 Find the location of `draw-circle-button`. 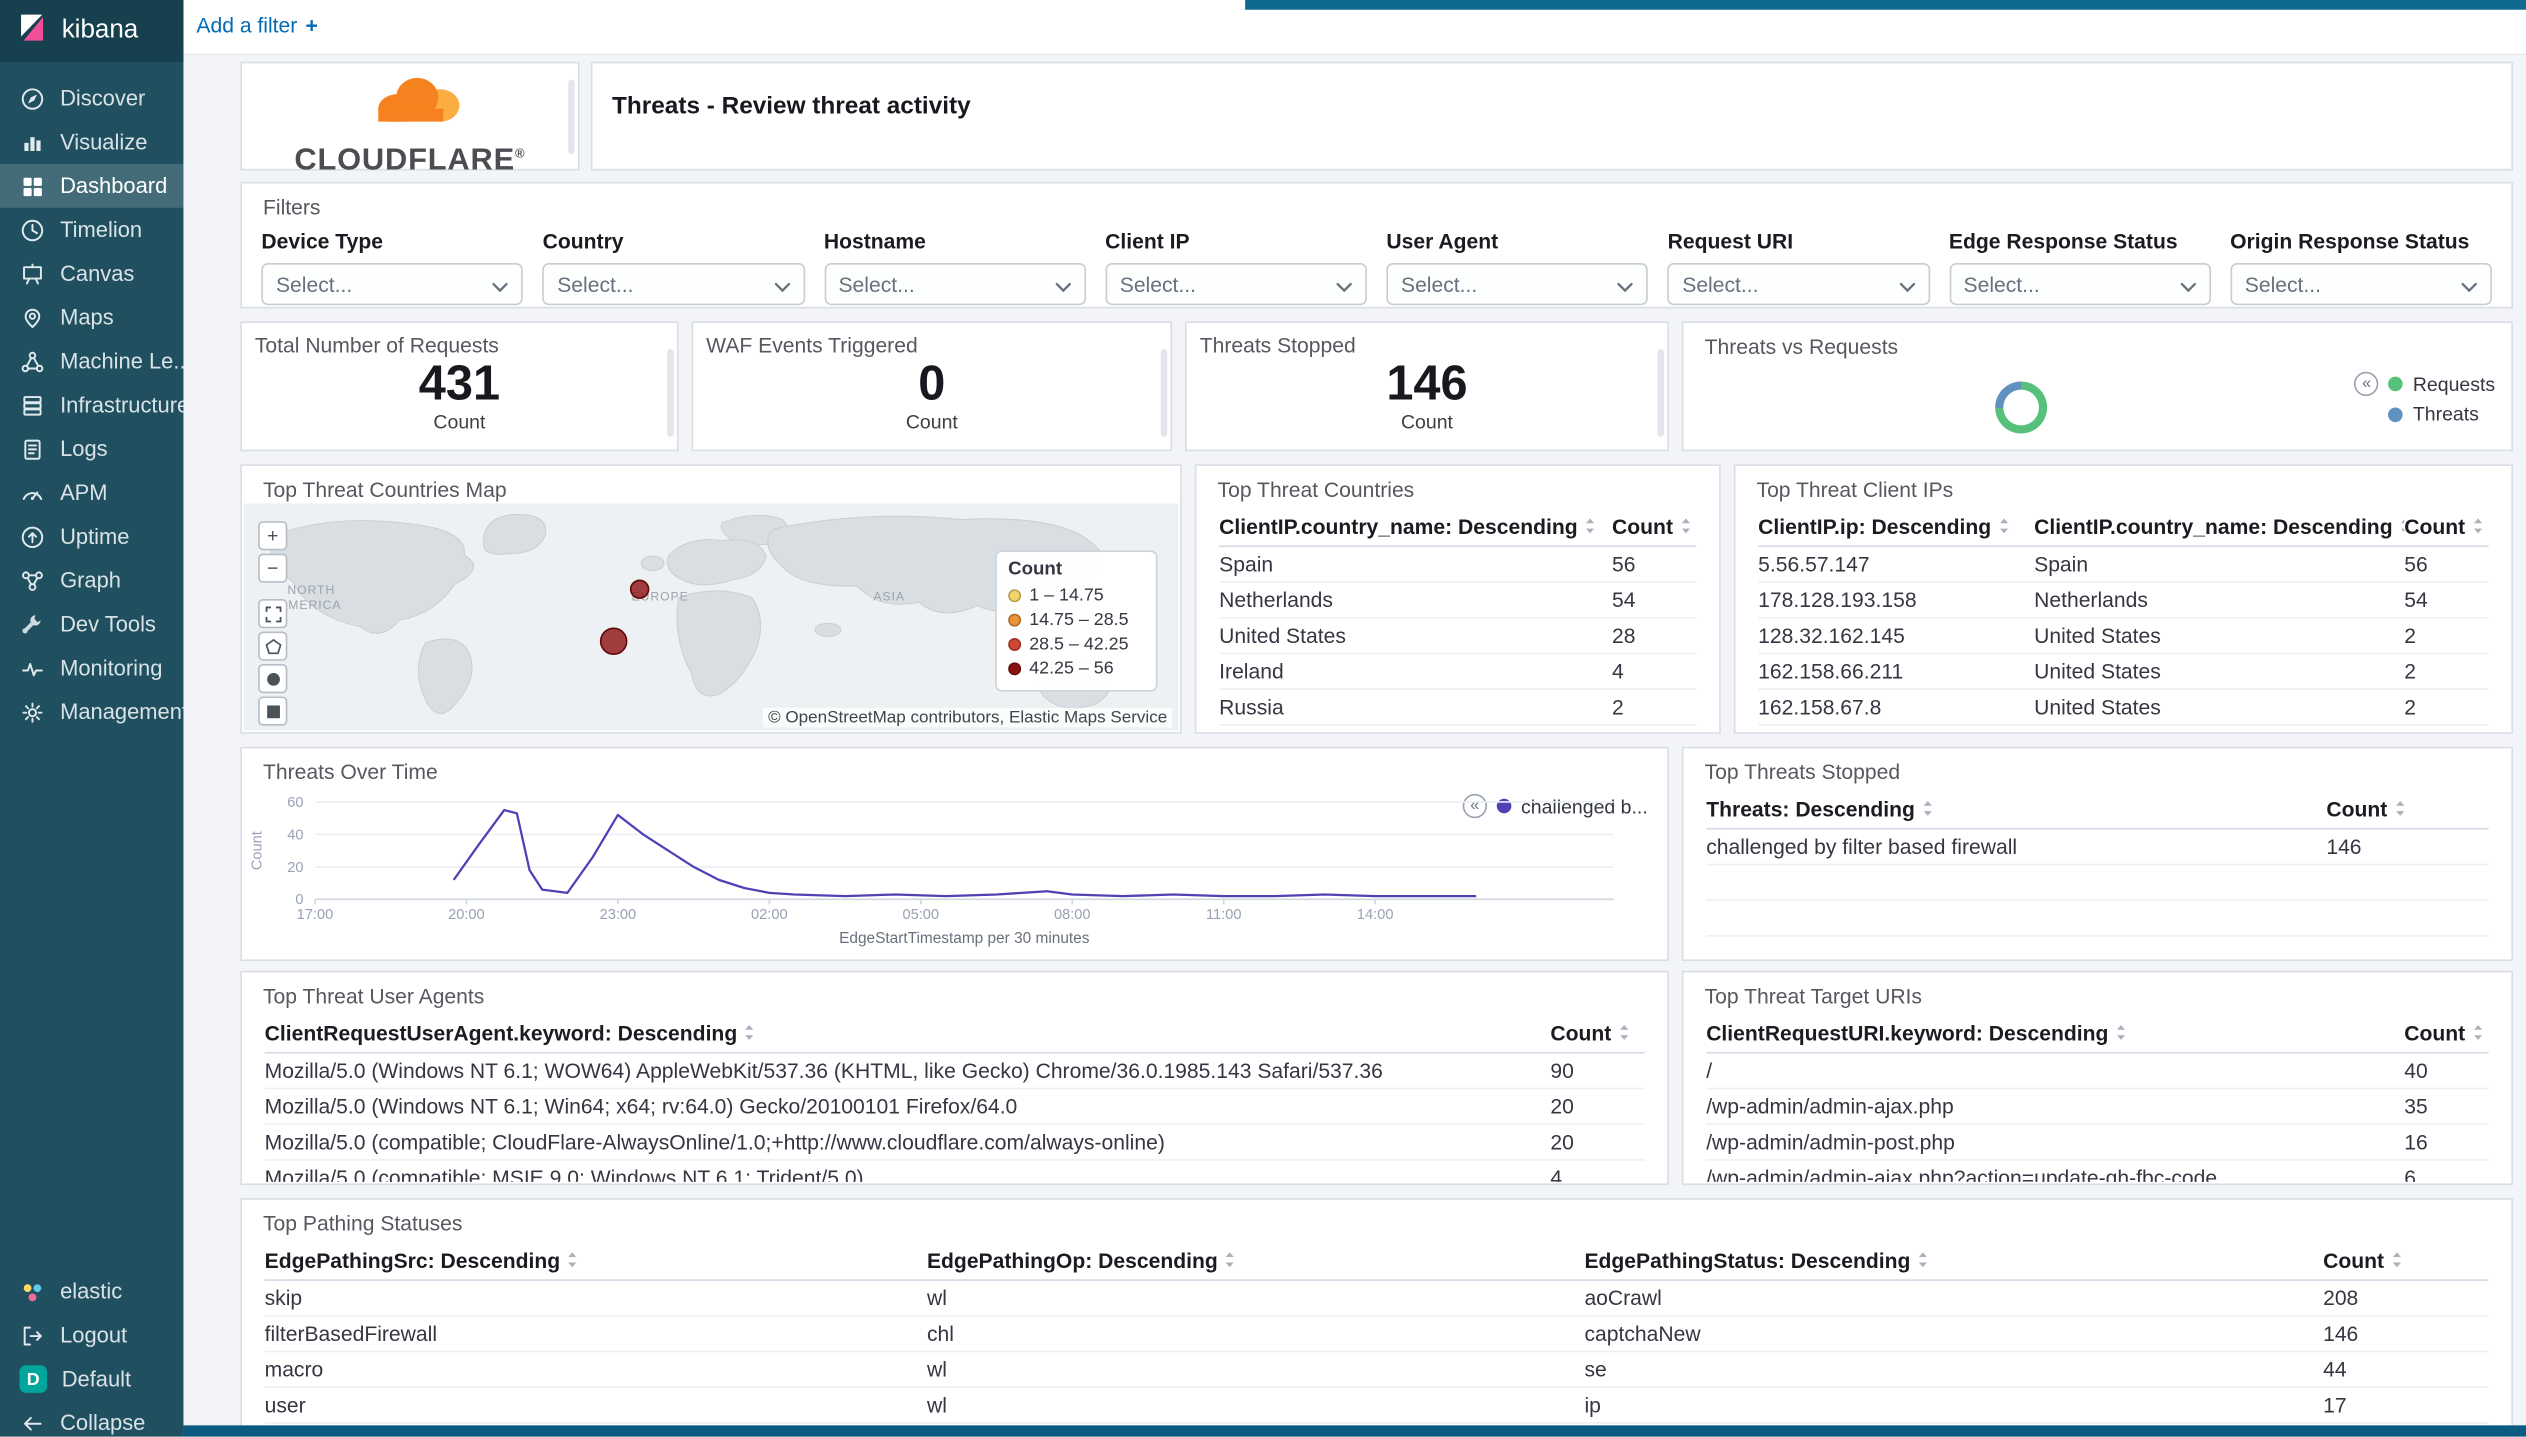

draw-circle-button is located at coordinates (273, 678).